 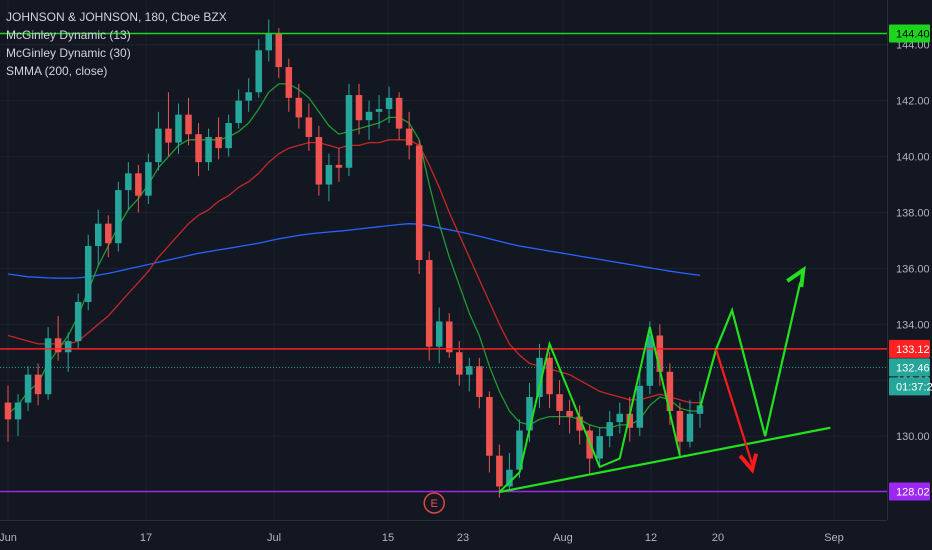 I want to click on level-top-price-label: 144.40, so click(x=913, y=35).